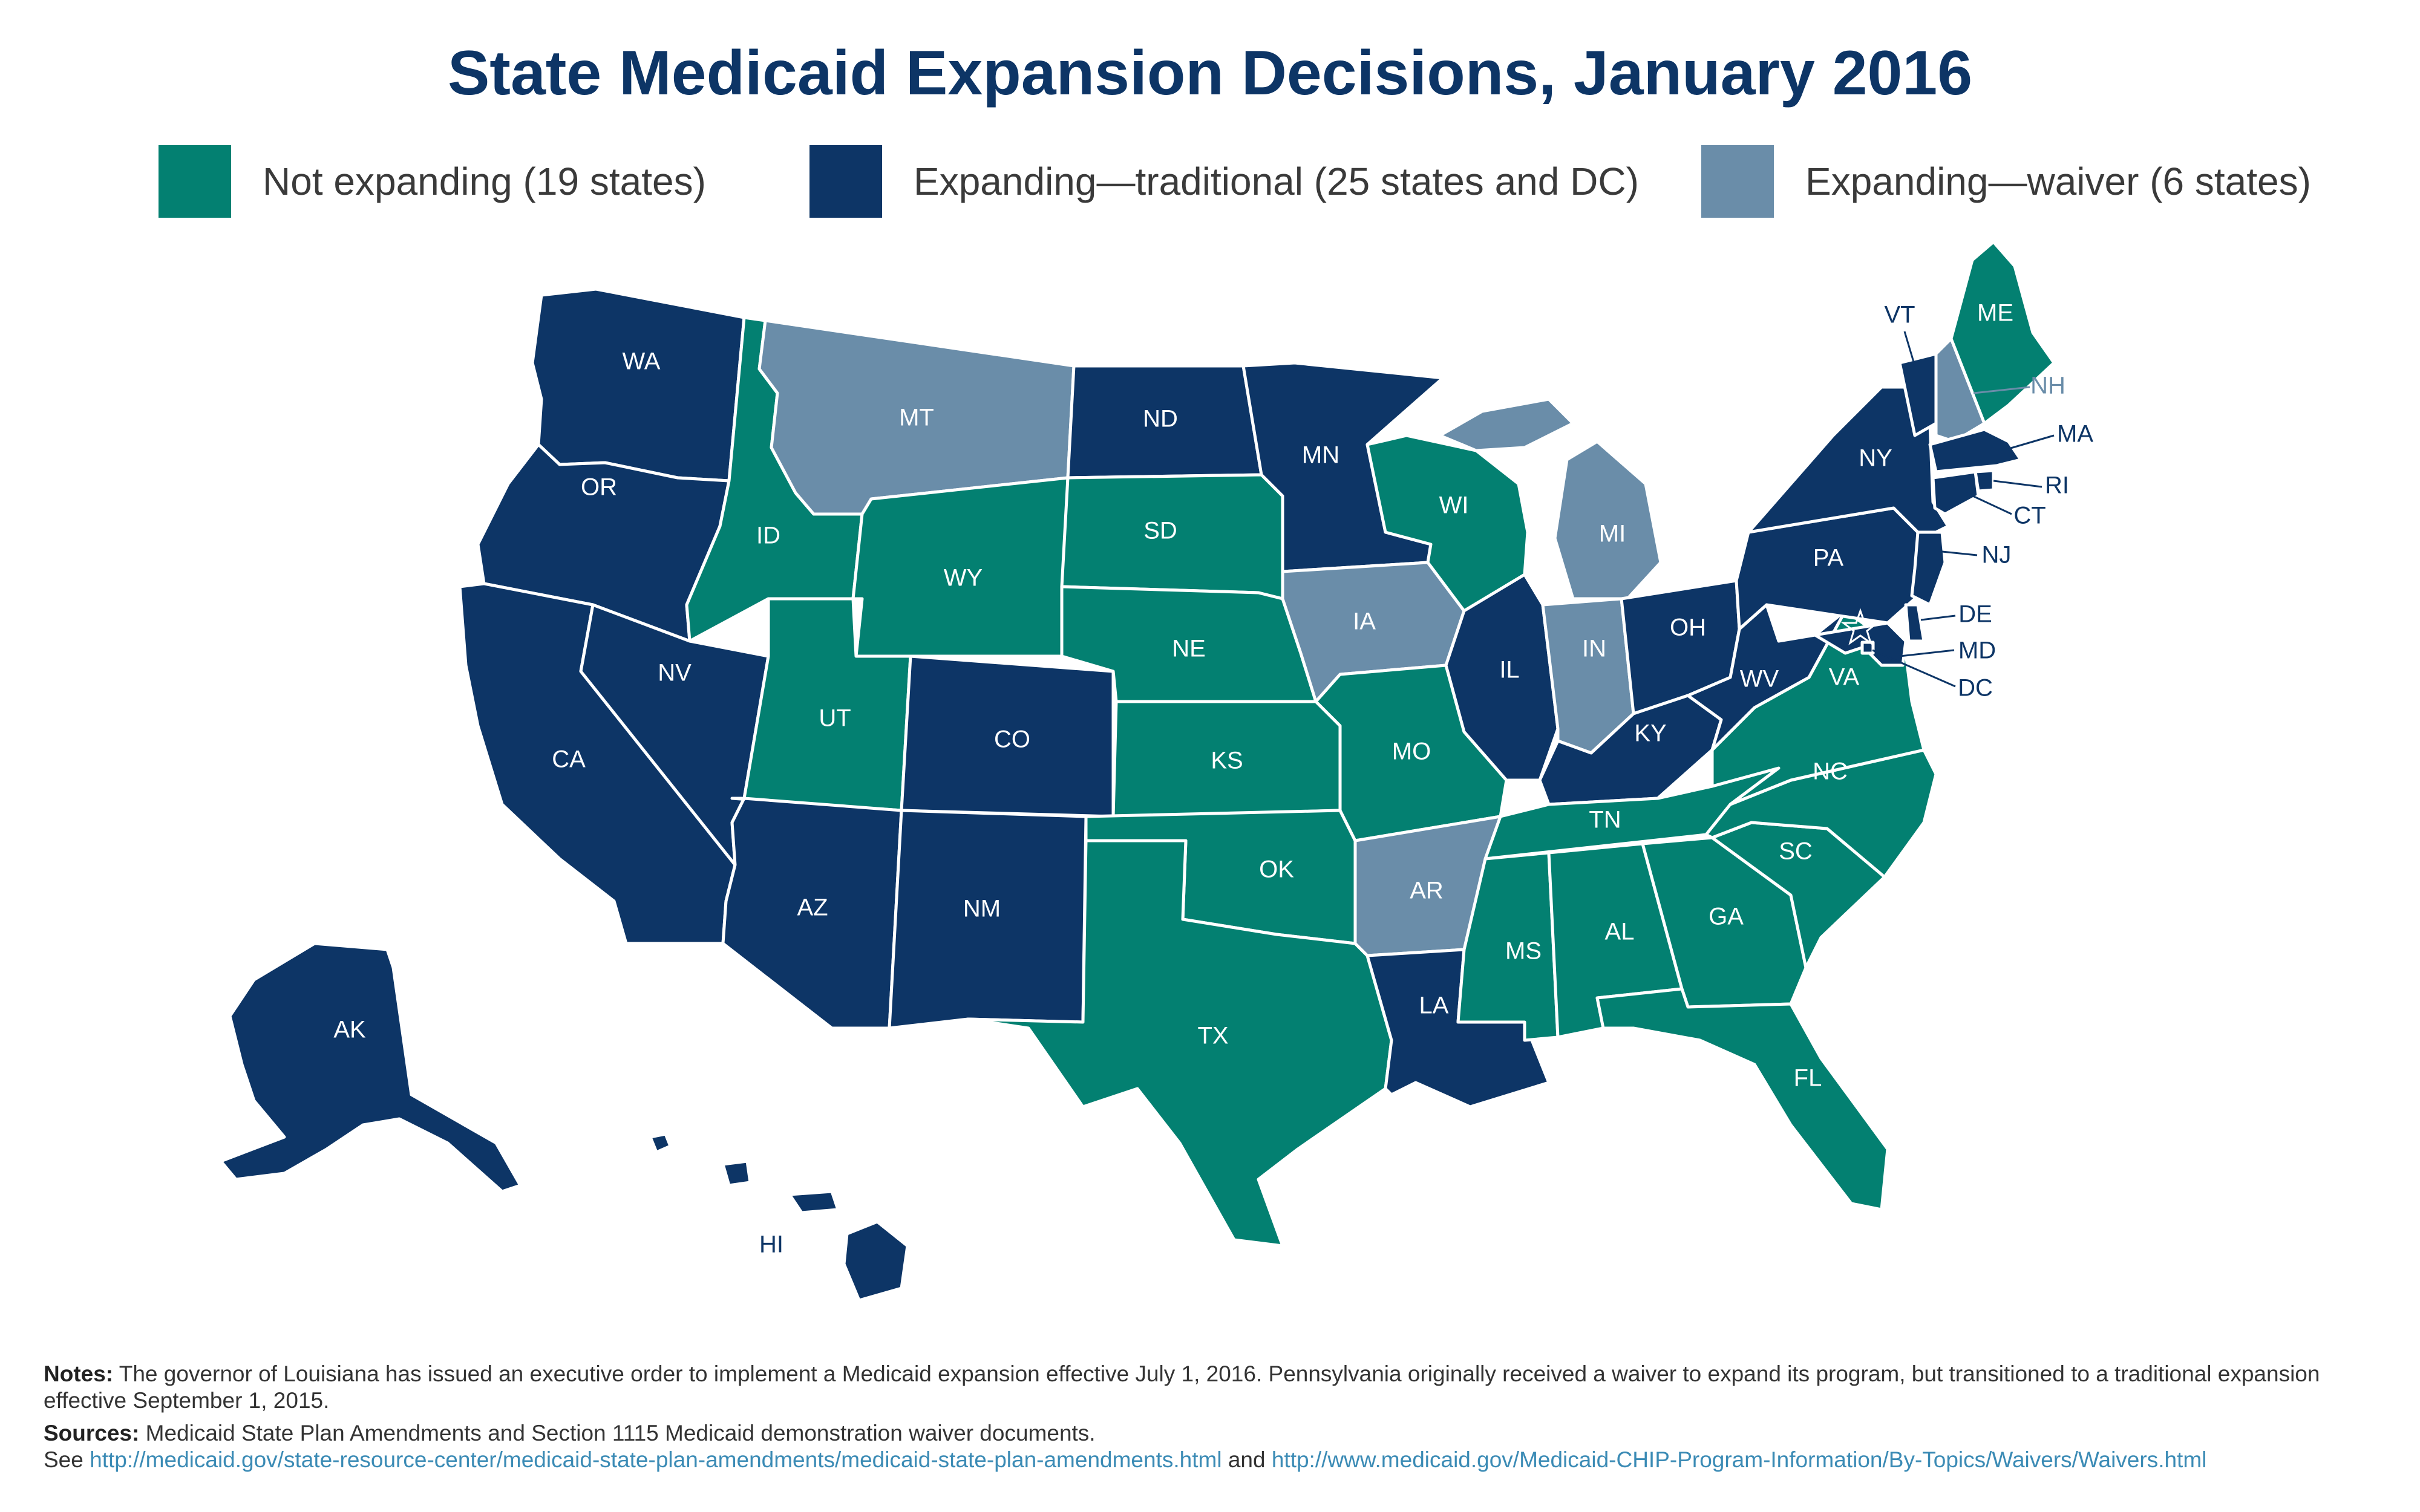 The image size is (2420, 1512). I want to click on state-MI-upper, so click(1506, 424).